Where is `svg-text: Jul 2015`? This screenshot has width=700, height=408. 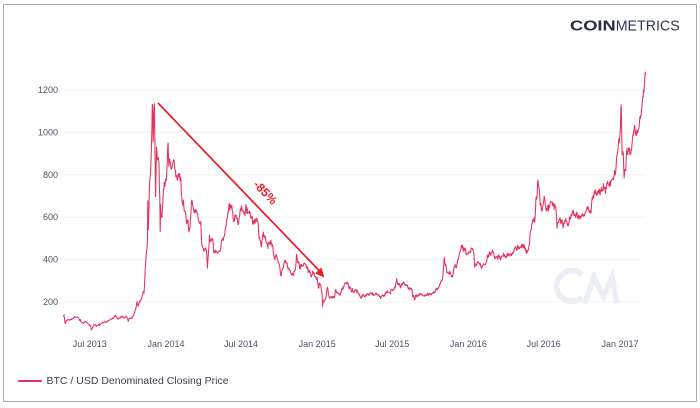 svg-text: Jul 2015 is located at coordinates (392, 344).